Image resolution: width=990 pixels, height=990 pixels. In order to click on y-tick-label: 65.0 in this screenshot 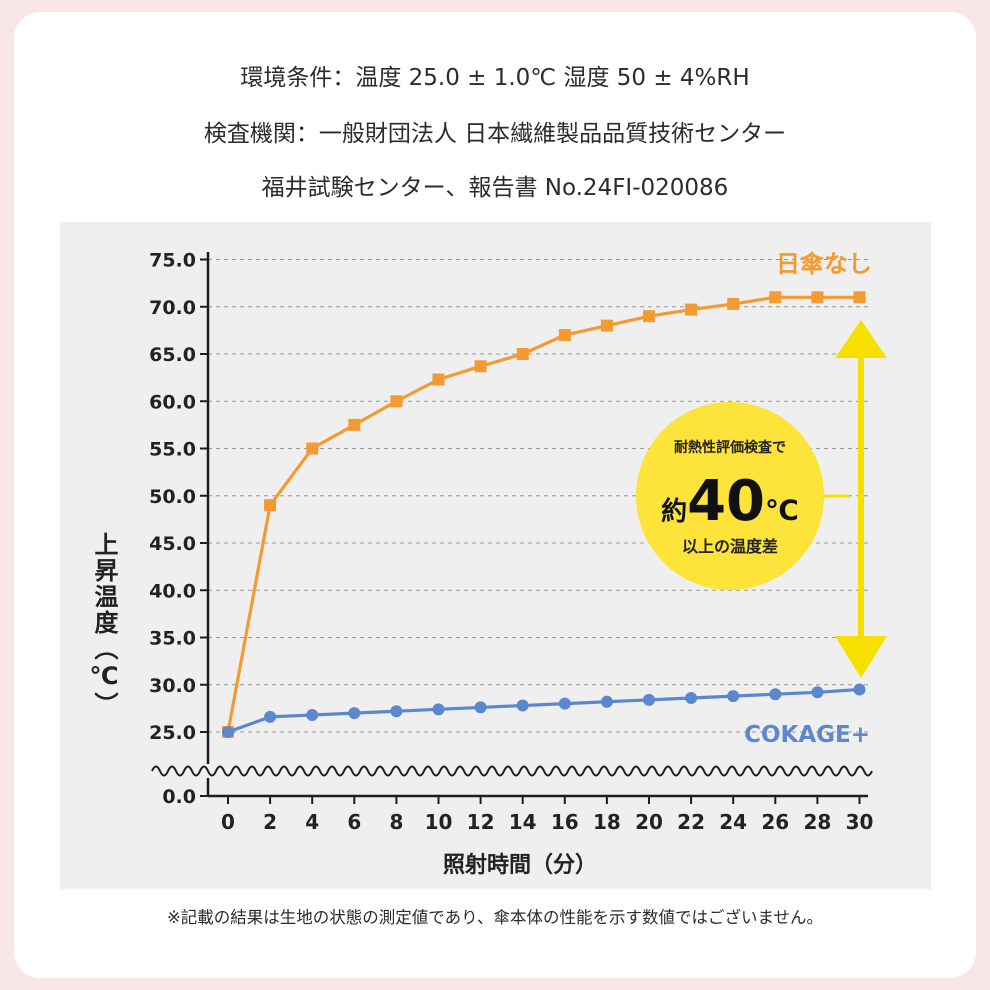, I will do `click(172, 355)`.